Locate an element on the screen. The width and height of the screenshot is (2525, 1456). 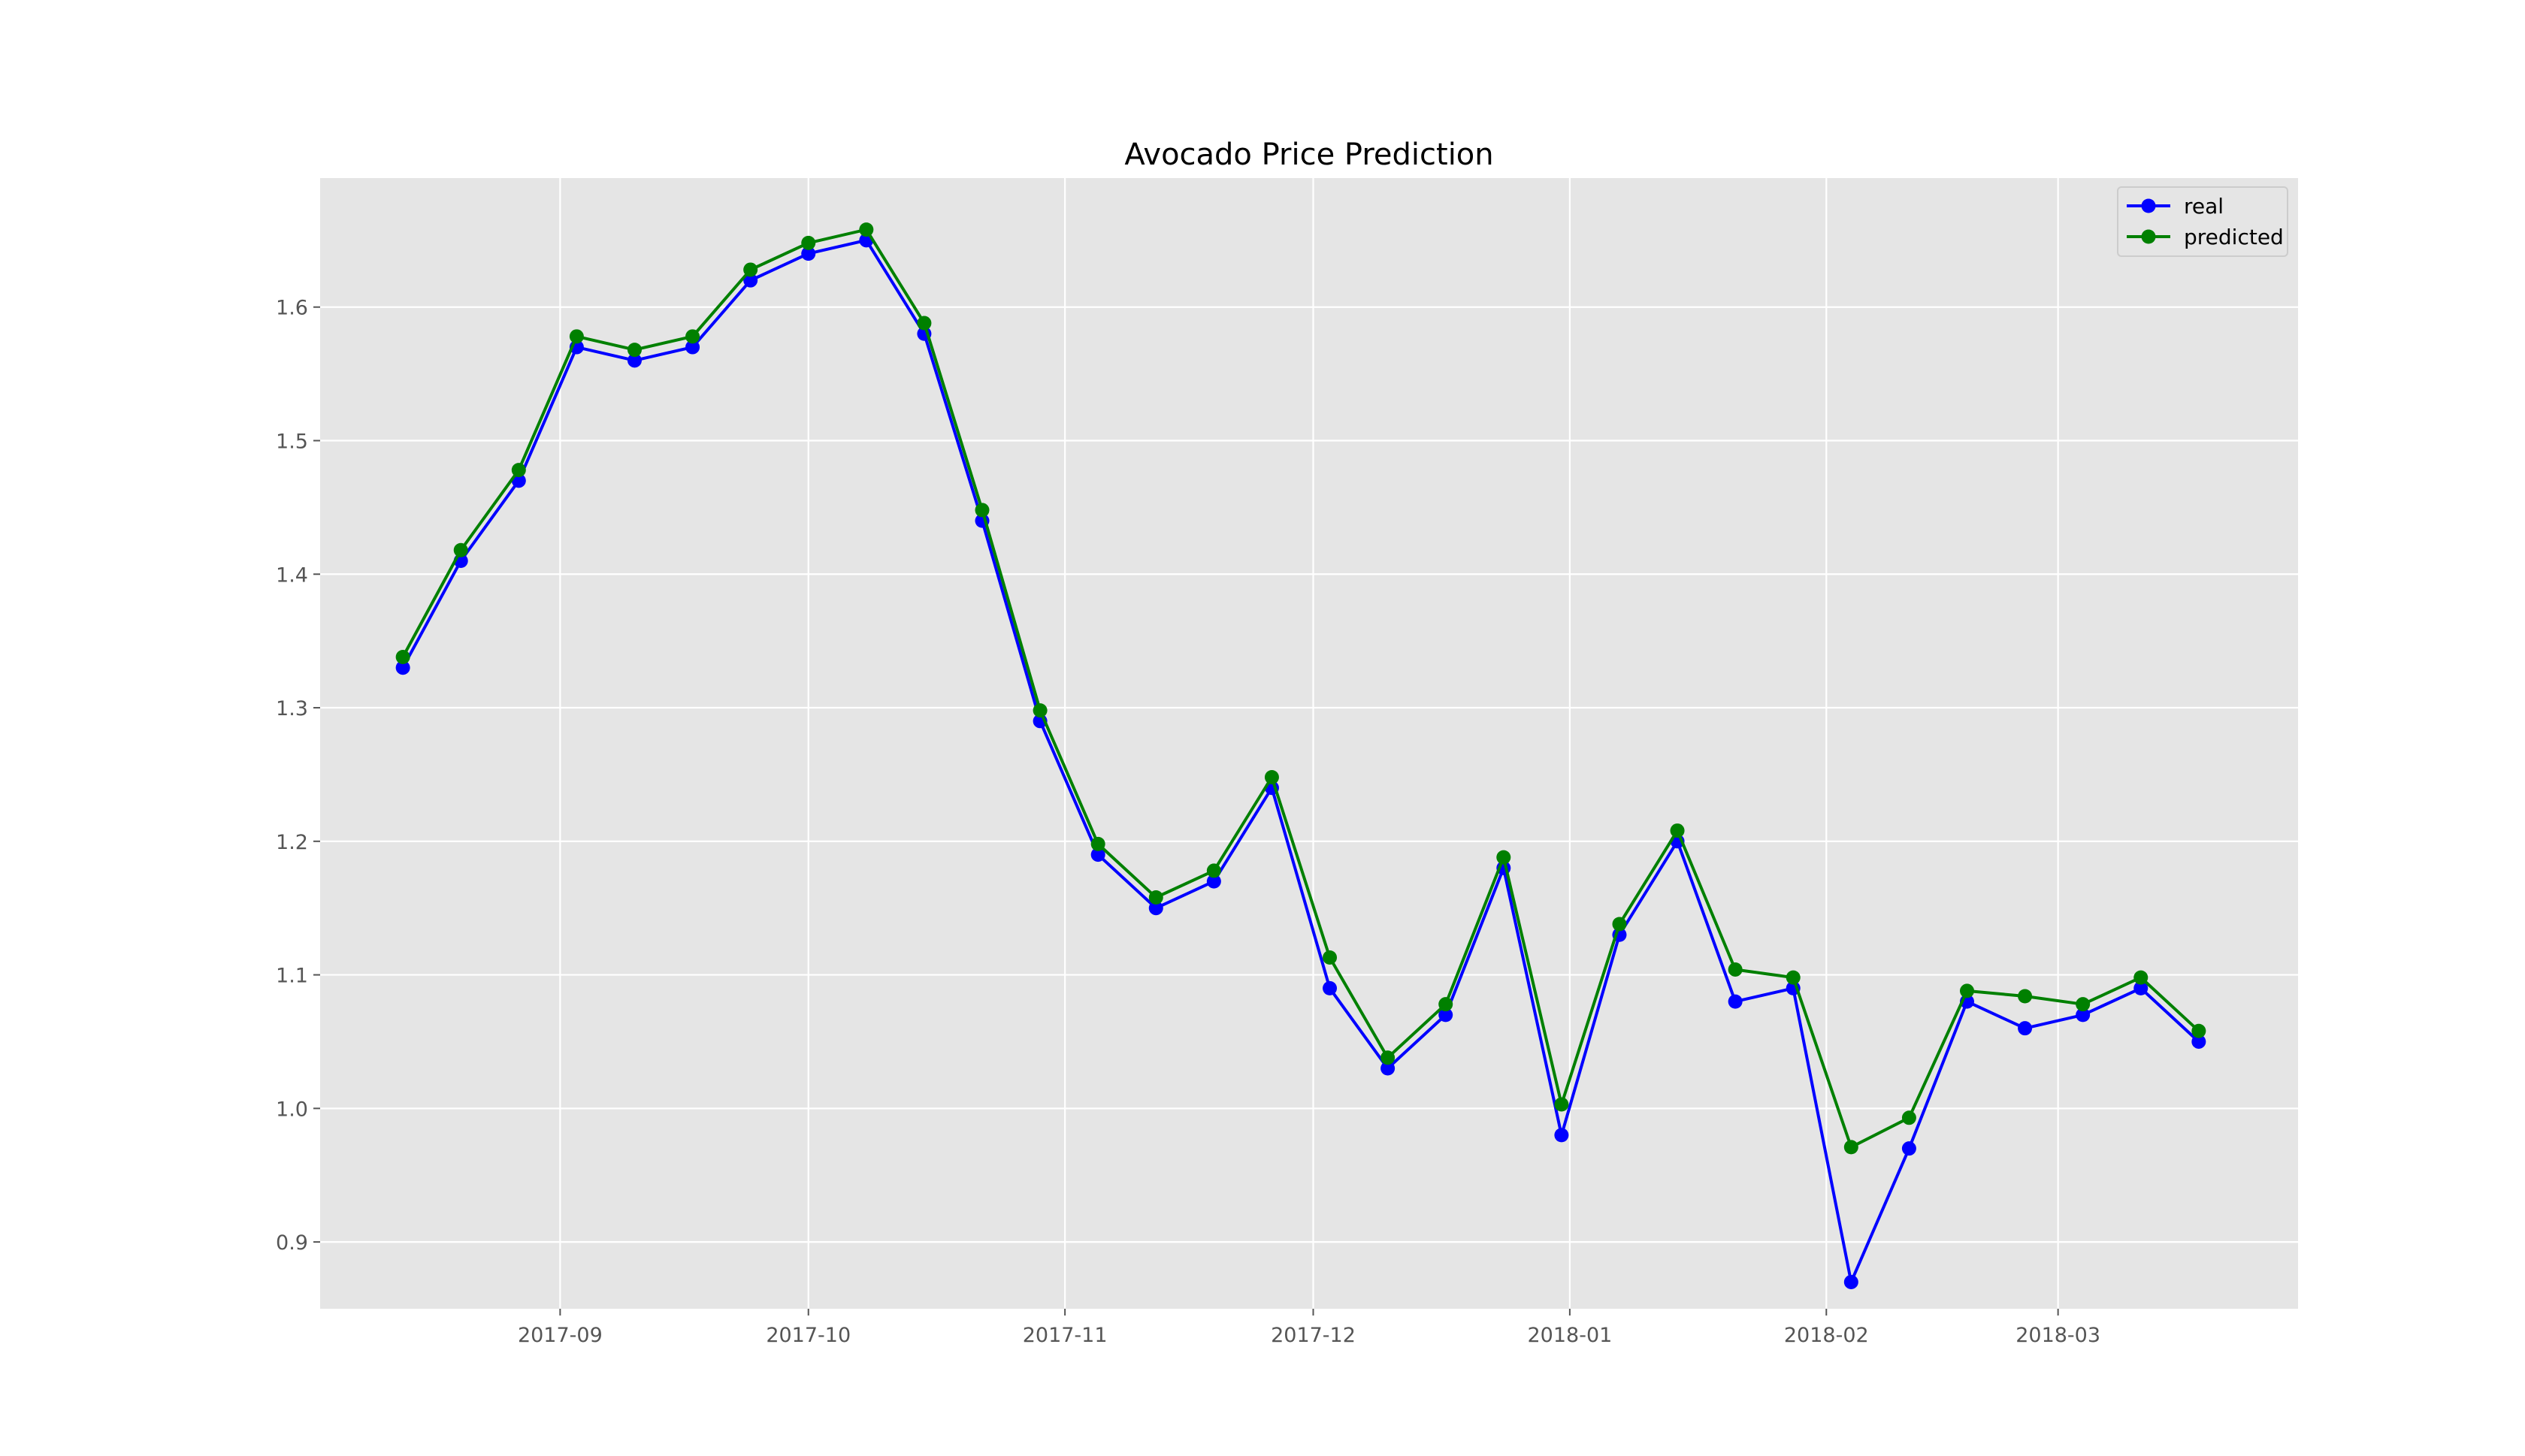
y-tick-label: 1.2 is located at coordinates (292, 842).